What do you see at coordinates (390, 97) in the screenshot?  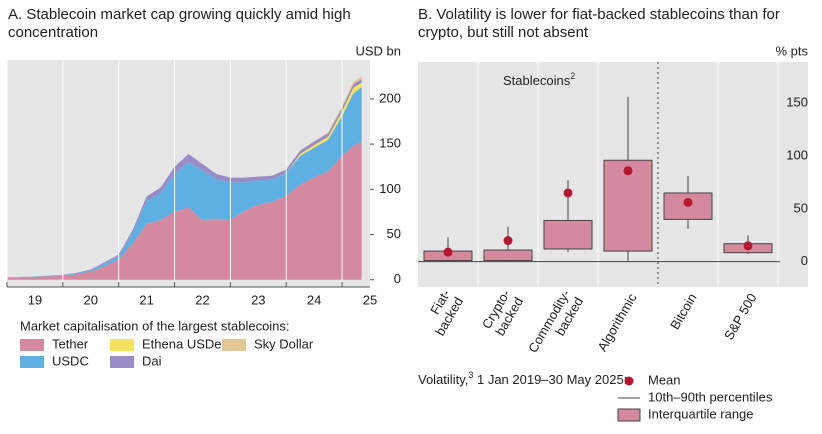 I see `y-tick-label: 200` at bounding box center [390, 97].